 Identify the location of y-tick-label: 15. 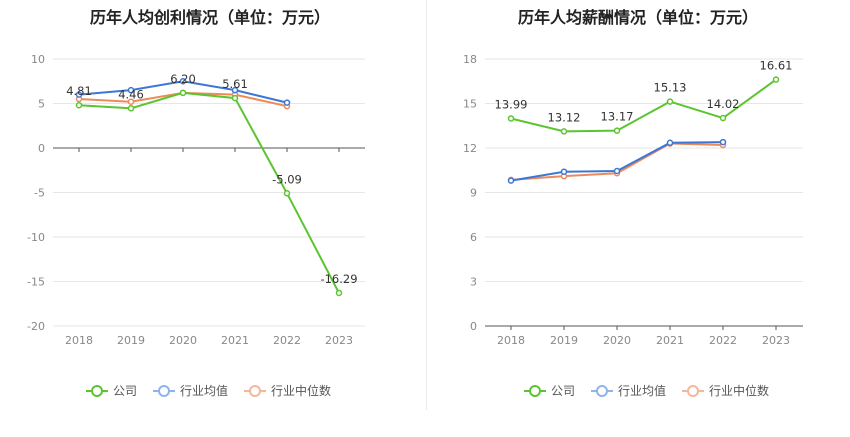
(470, 104).